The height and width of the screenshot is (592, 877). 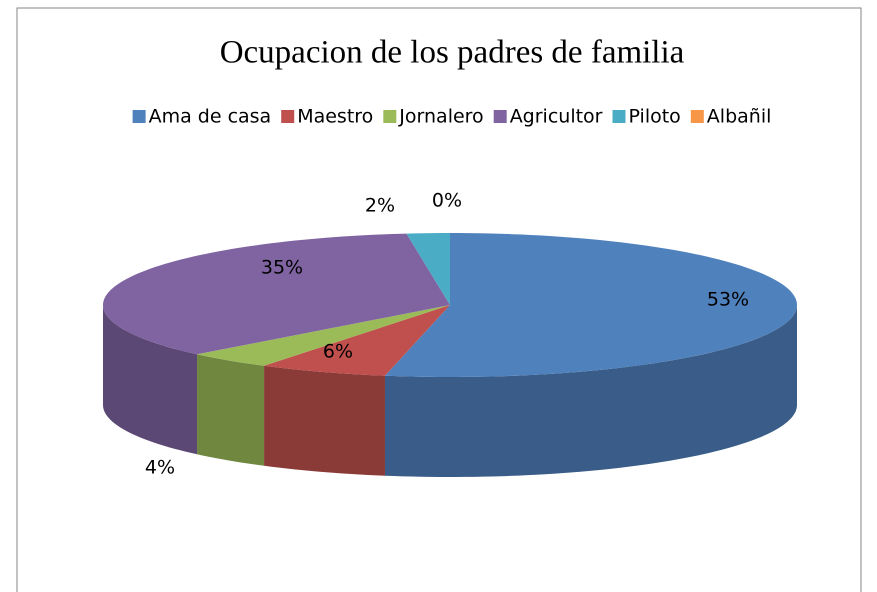 I want to click on data-label: 6%, so click(x=338, y=352).